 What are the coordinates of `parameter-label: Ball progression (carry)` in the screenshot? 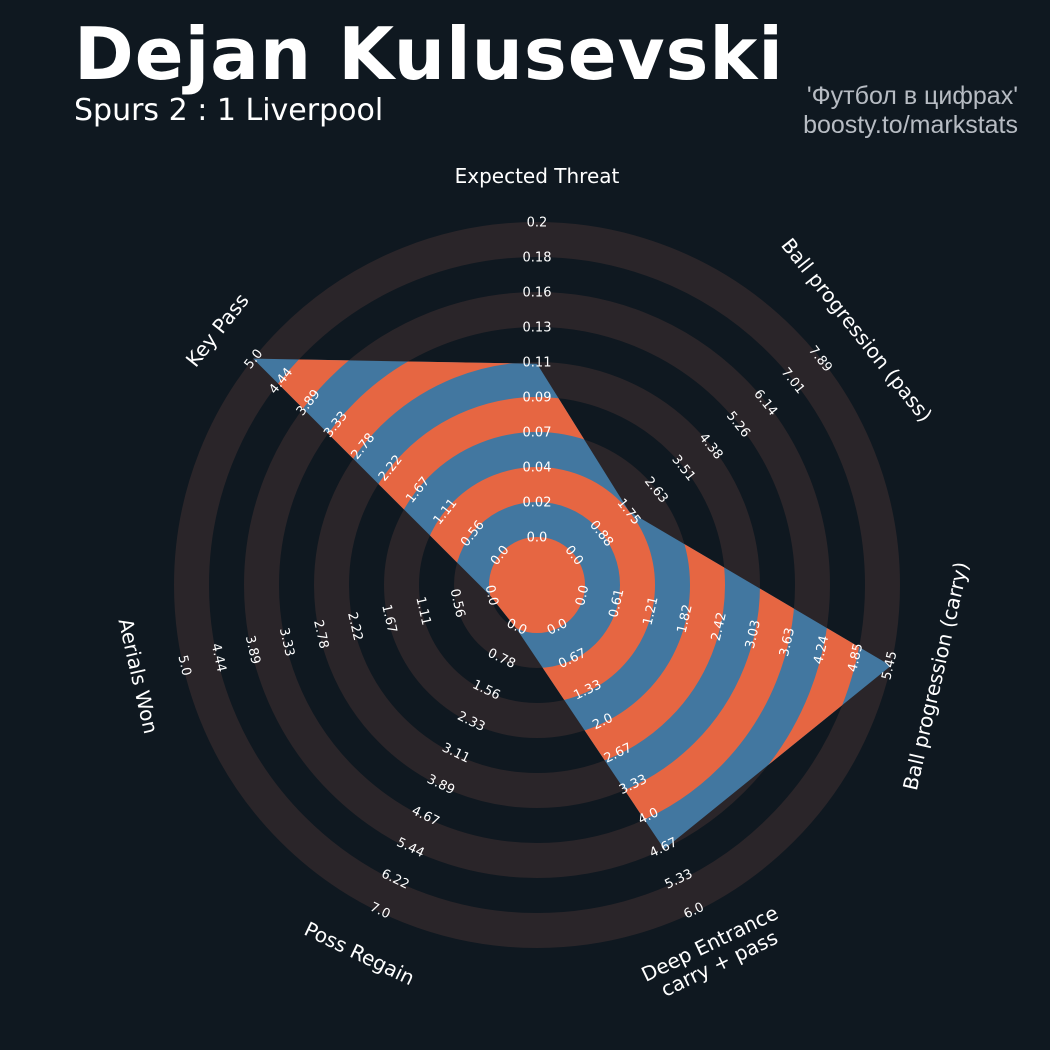 It's located at (935, 676).